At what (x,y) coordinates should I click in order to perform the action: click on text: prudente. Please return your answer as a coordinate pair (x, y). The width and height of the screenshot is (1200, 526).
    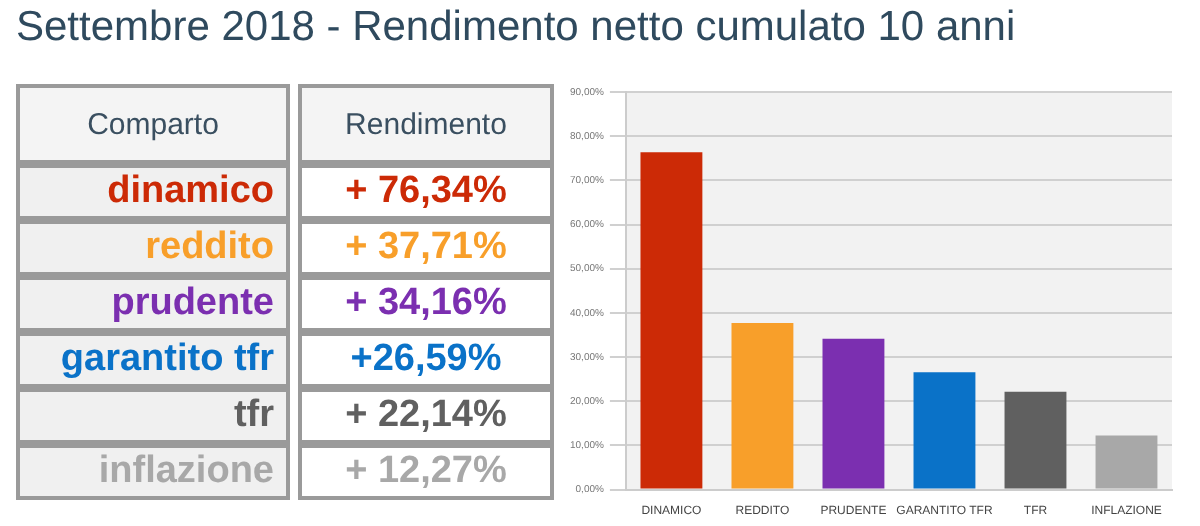
    Looking at the image, I should click on (153, 304).